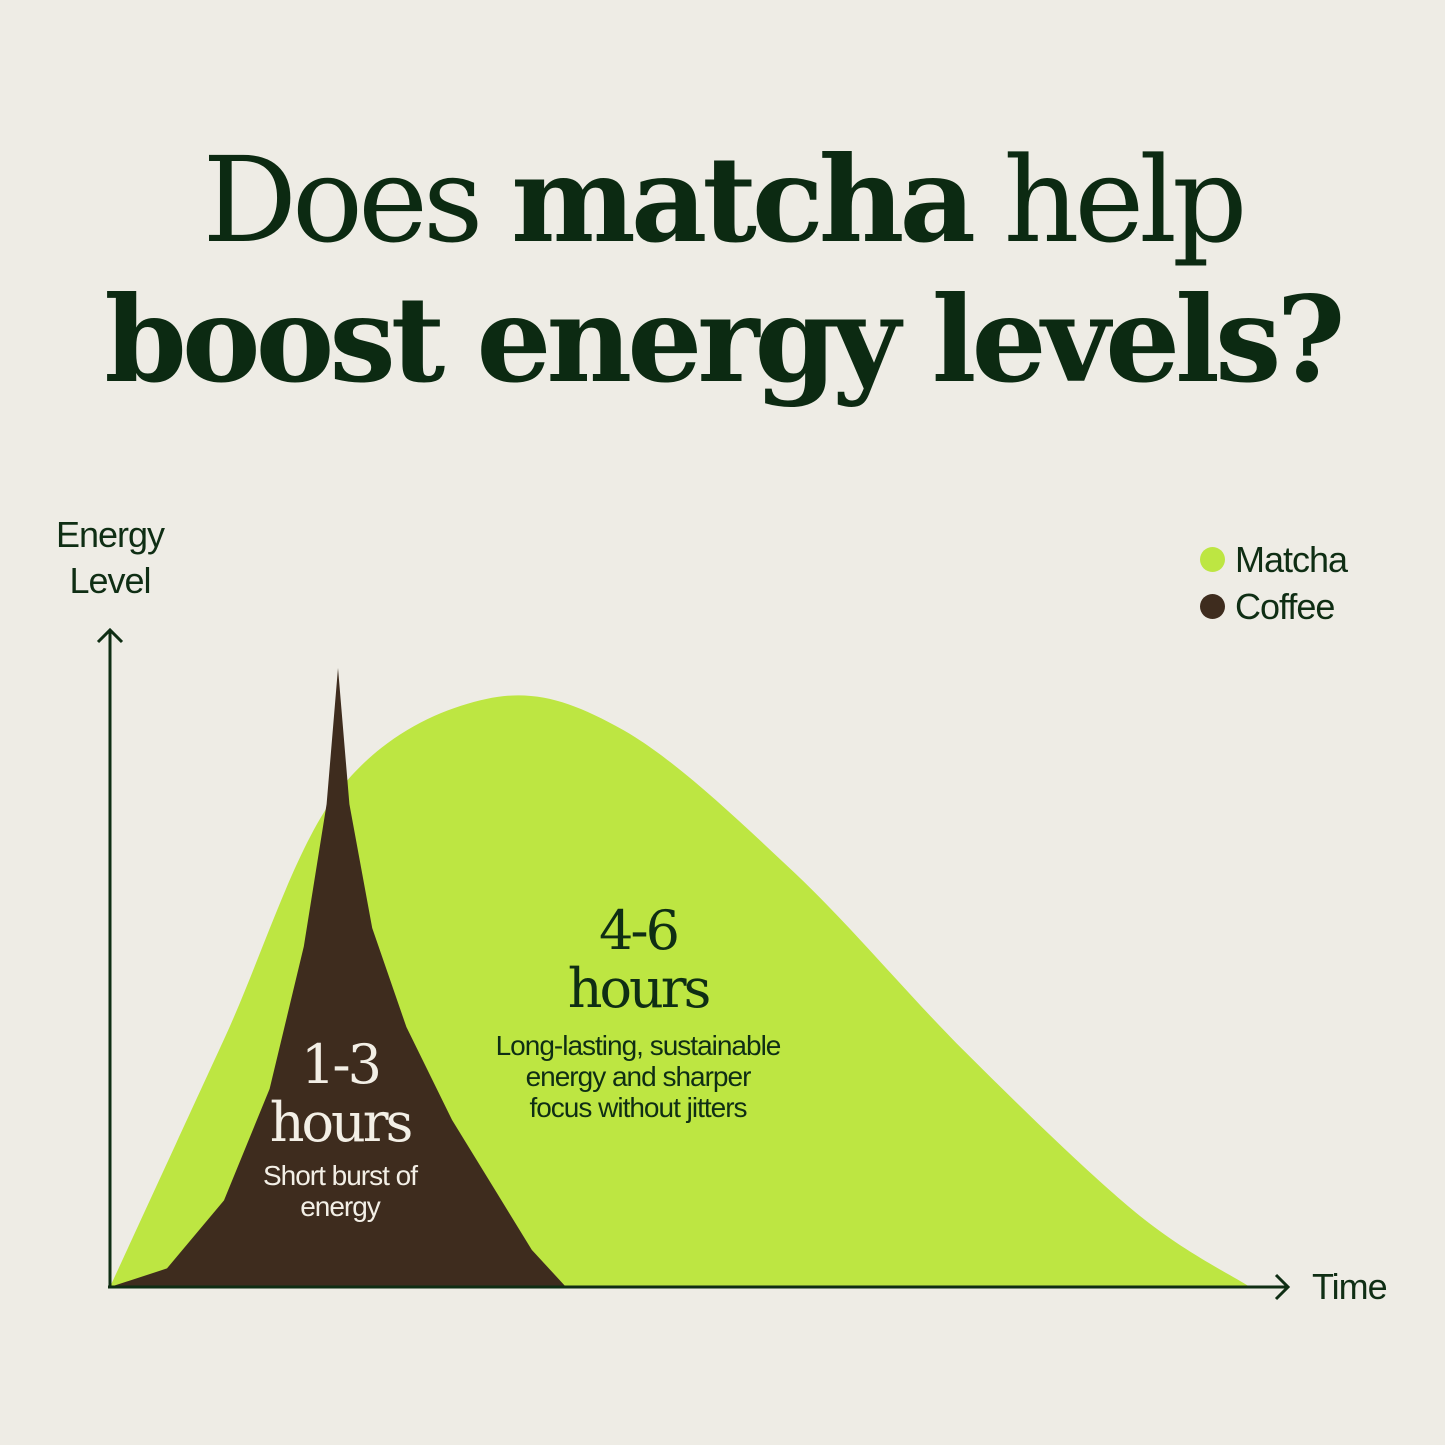 This screenshot has width=1445, height=1445. Describe the element at coordinates (638, 1045) in the screenshot. I see `matcha-desc: Long-lasting, sustainable` at that location.